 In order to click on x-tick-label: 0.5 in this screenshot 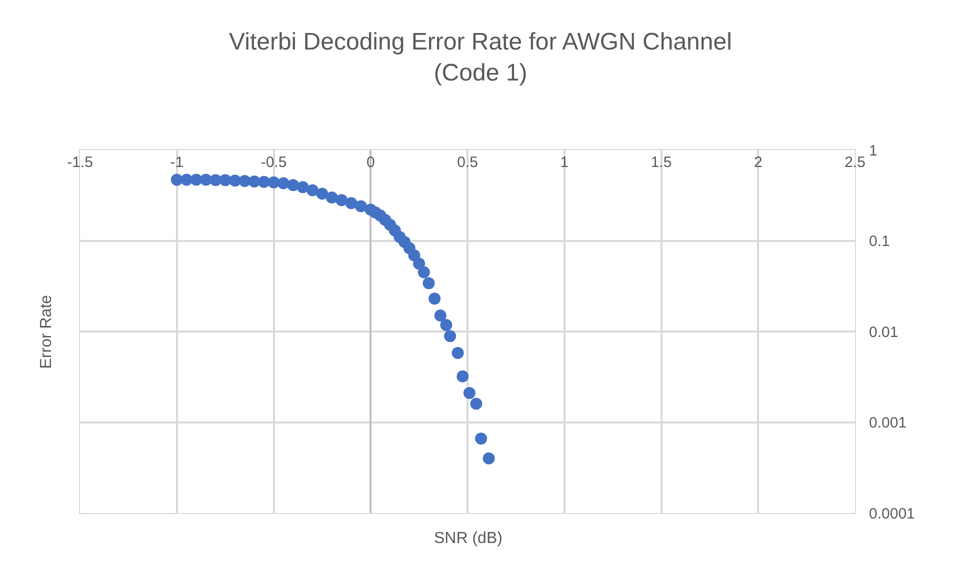, I will do `click(467, 162)`.